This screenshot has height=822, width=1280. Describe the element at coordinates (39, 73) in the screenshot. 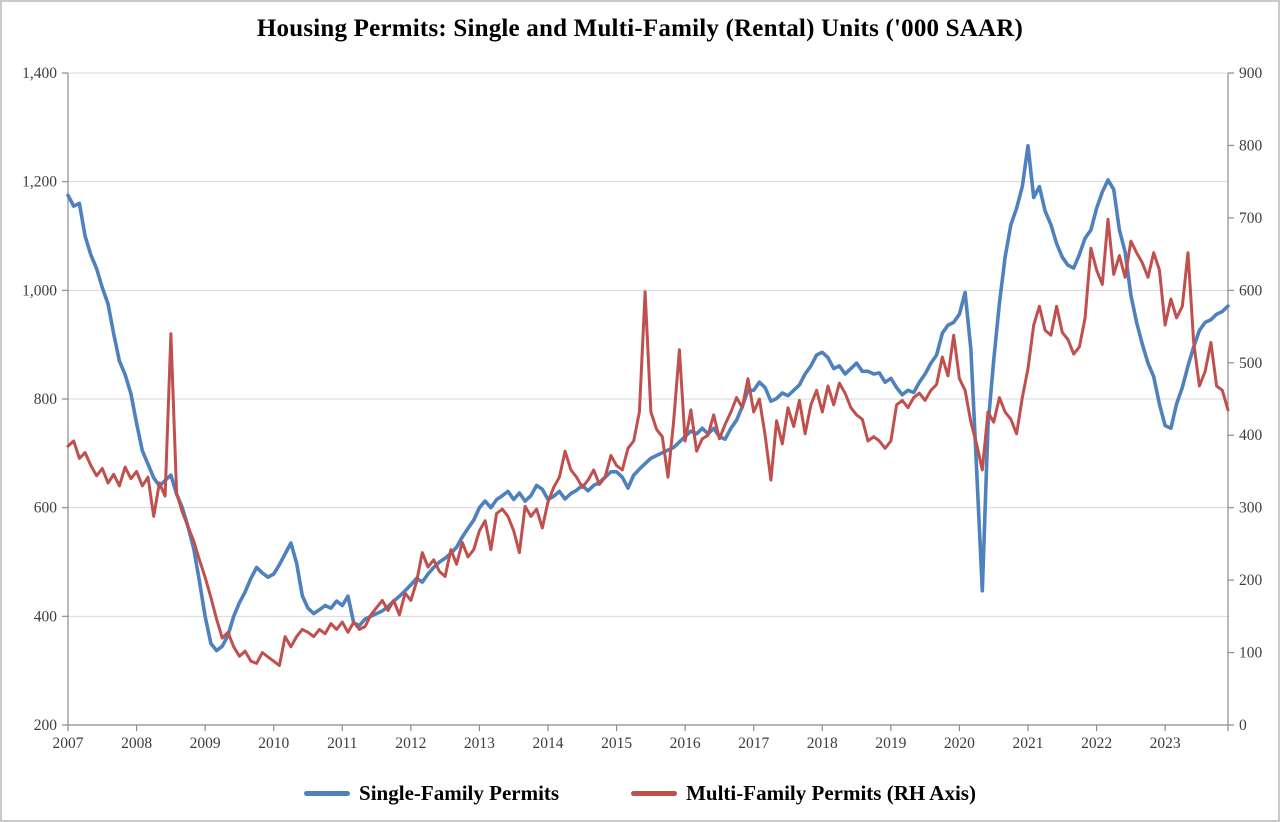

I see `svg-text: 1,400` at that location.